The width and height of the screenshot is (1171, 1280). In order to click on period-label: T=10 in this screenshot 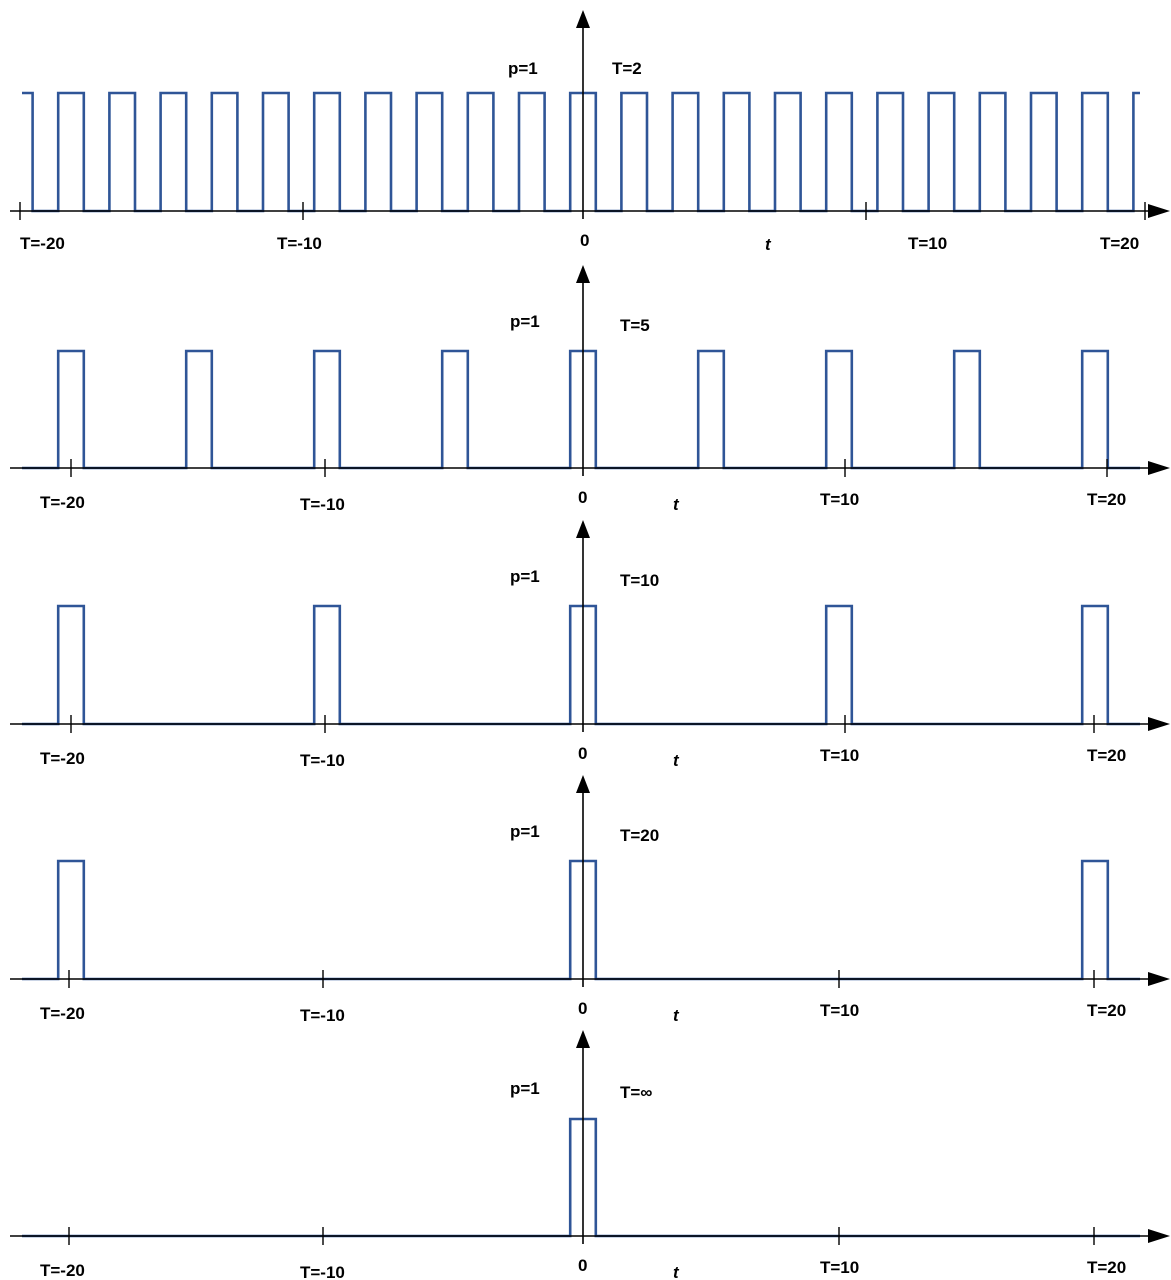, I will do `click(639, 580)`.